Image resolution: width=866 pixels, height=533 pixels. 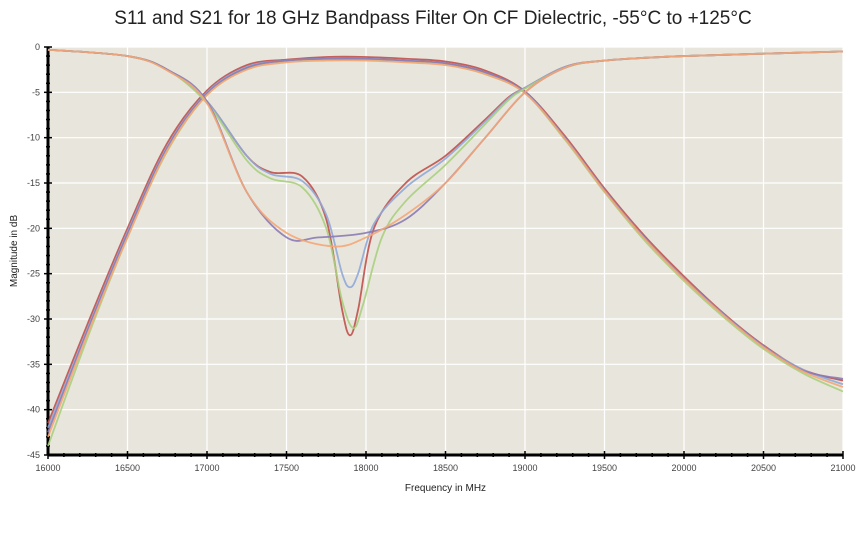 What do you see at coordinates (33, 410) in the screenshot?
I see `y-tick-label: -40` at bounding box center [33, 410].